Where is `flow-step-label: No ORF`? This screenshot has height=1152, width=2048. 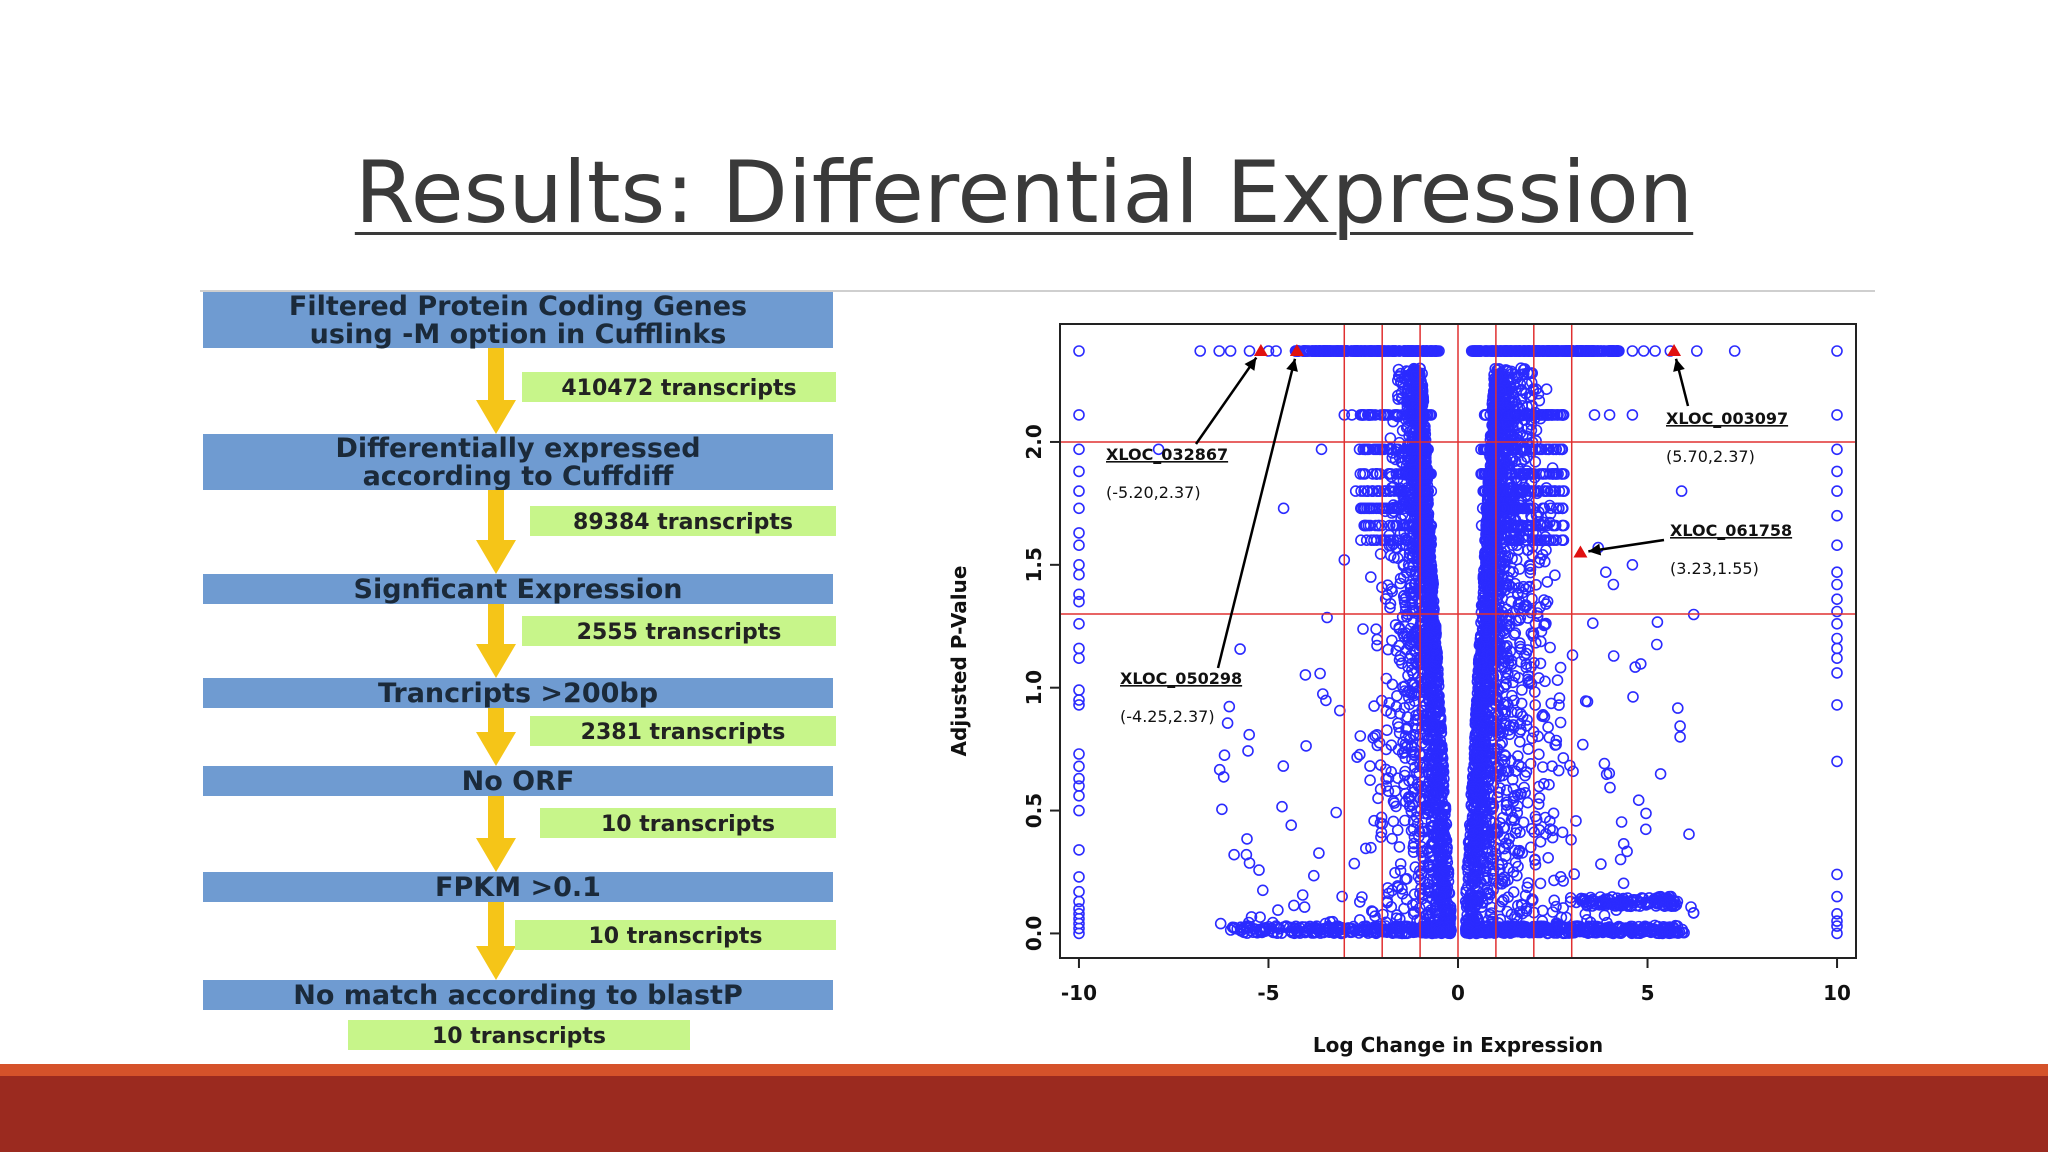
flow-step-label: No ORF is located at coordinates (518, 781).